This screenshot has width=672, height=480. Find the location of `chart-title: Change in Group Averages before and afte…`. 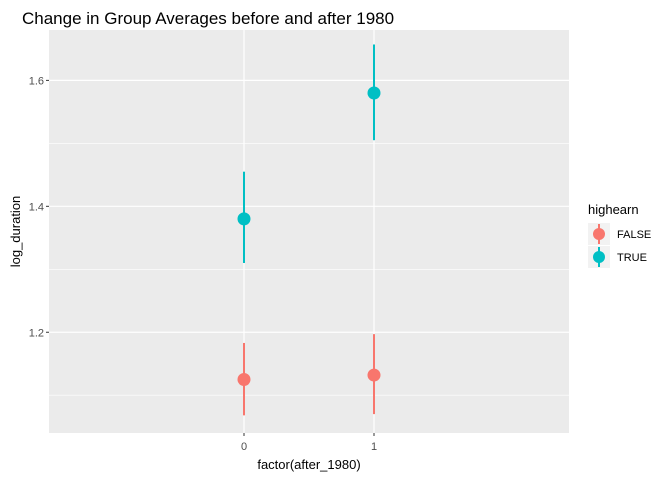

chart-title: Change in Group Averages before and afte… is located at coordinates (208, 18).